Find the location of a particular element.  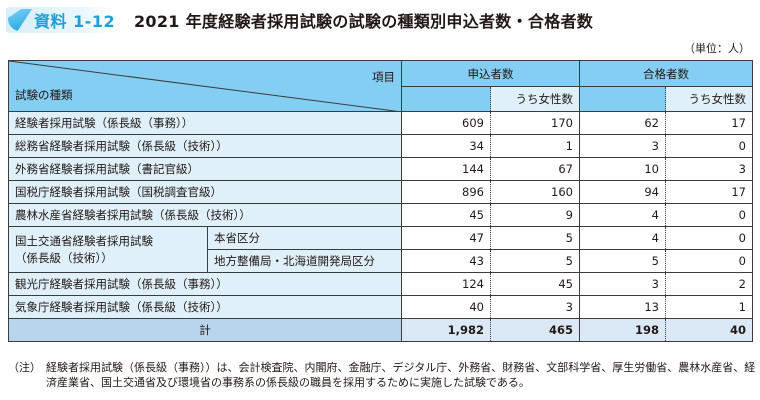

row-label: 経験者採用試験（係長級（事務）） is located at coordinates (205, 123).